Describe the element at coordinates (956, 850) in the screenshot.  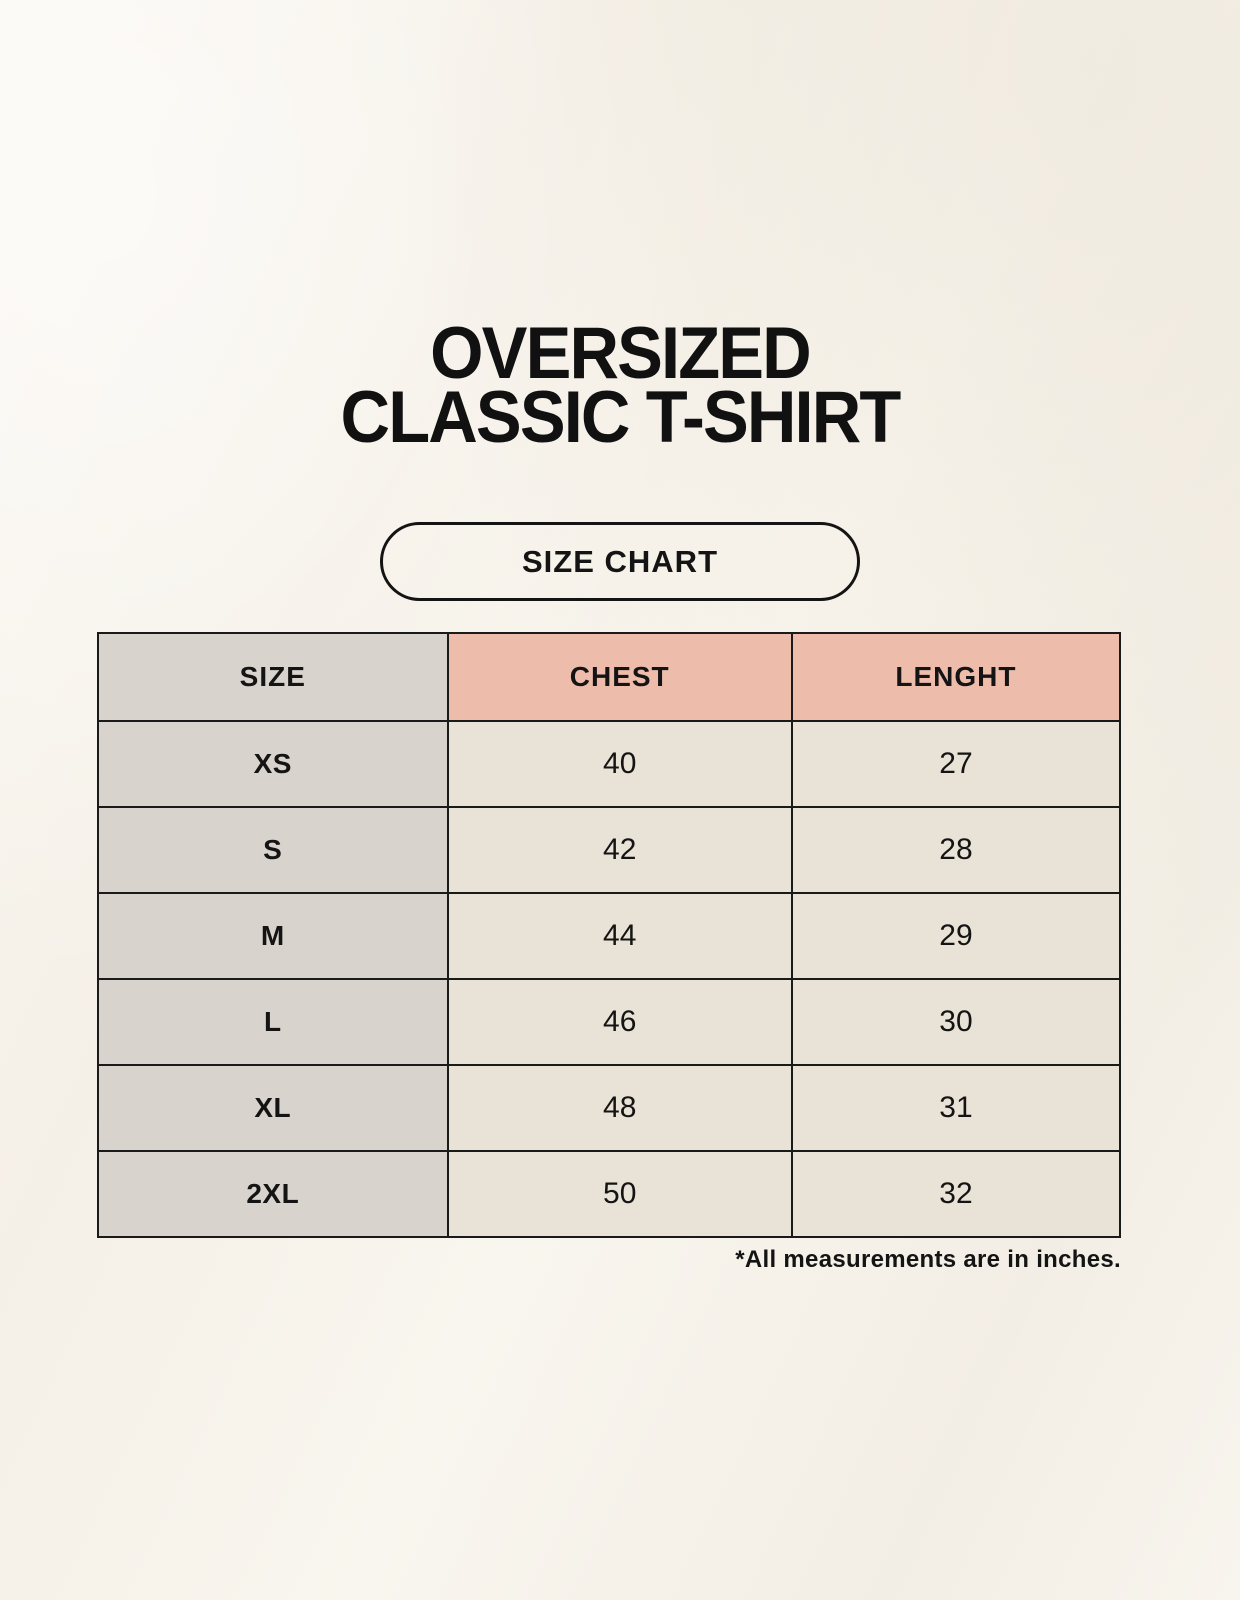
I see `lenght-value: 28` at that location.